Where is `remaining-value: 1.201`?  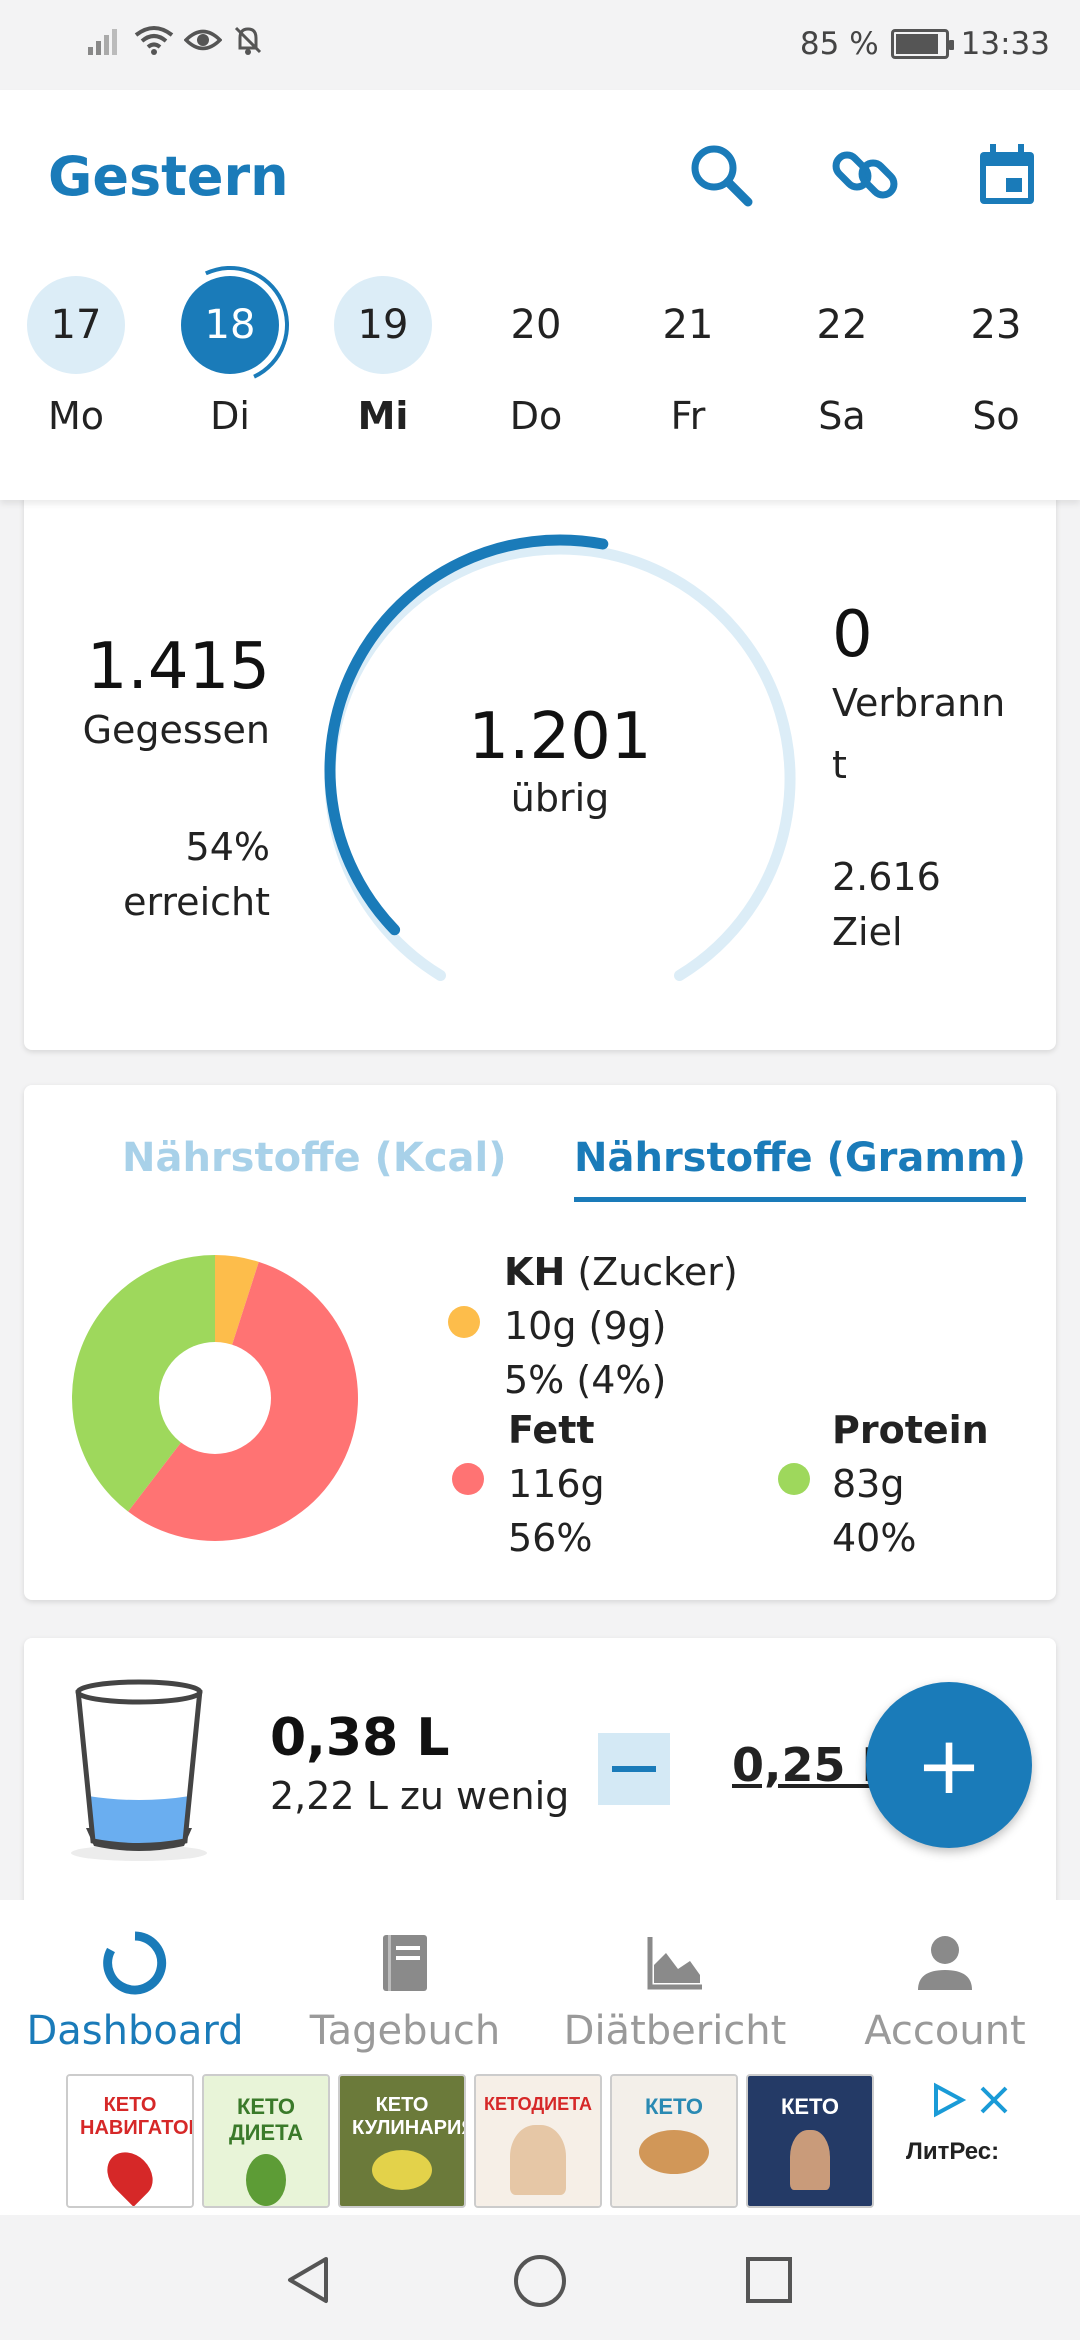 remaining-value: 1.201 is located at coordinates (560, 737).